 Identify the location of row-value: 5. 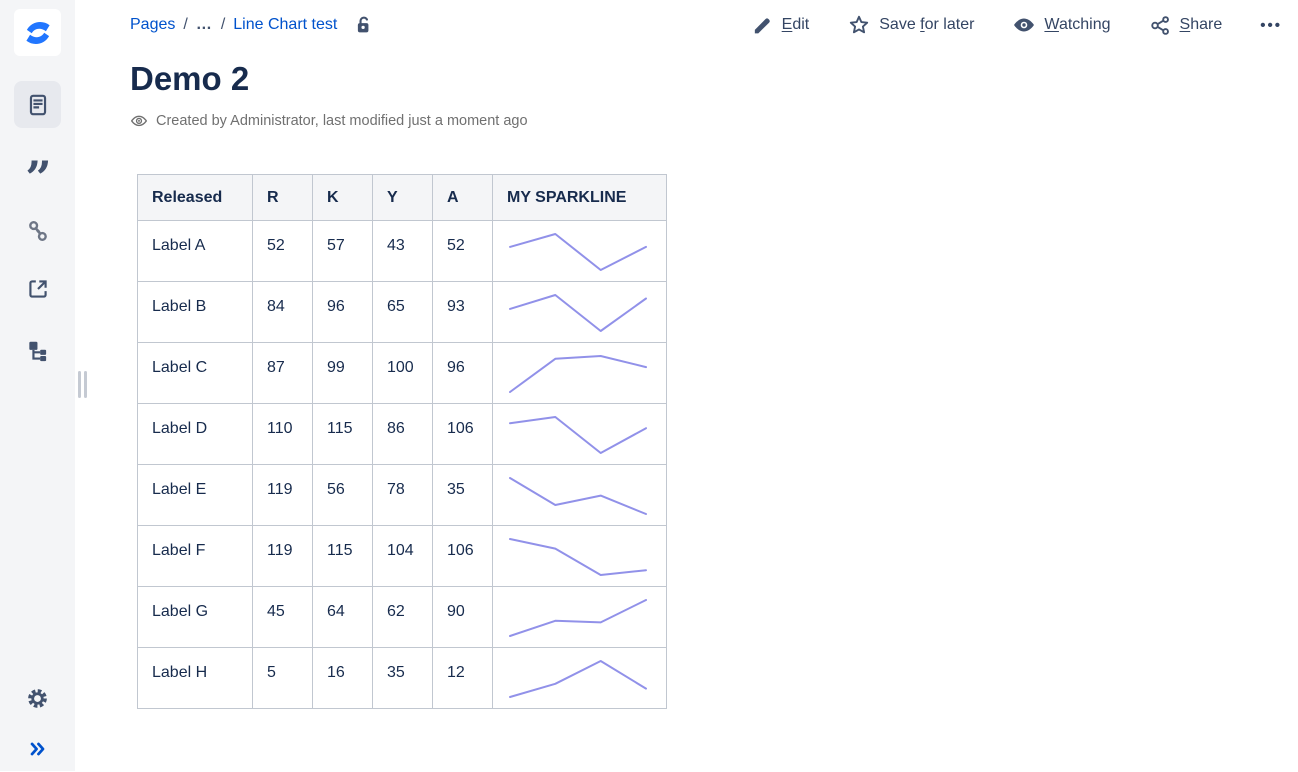
(282, 678).